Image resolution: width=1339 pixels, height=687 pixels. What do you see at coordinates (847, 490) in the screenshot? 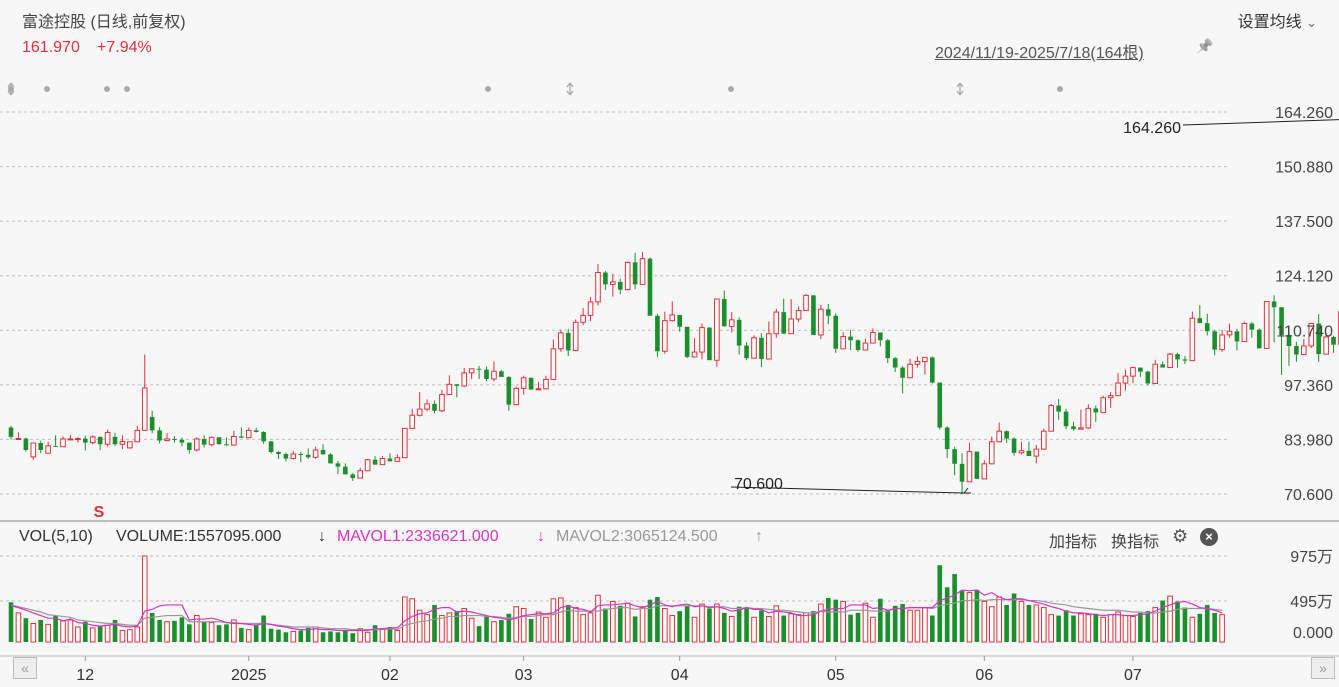
I see `low-pointer` at bounding box center [847, 490].